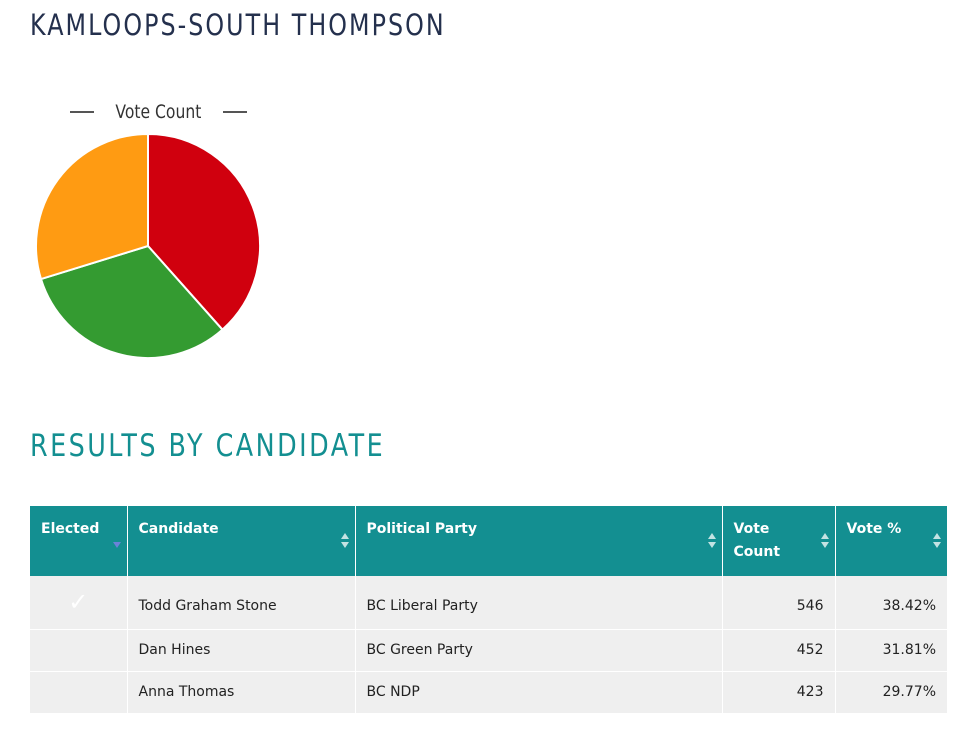  I want to click on district-title: KAMLOOPS-SOUTH THOMPSON, so click(238, 25).